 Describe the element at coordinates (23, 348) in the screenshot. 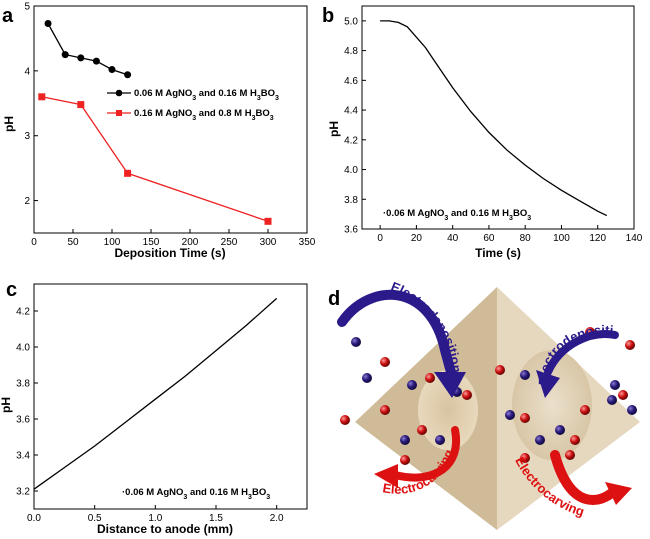

I see `chart-c-ytick-label: 4.0` at that location.